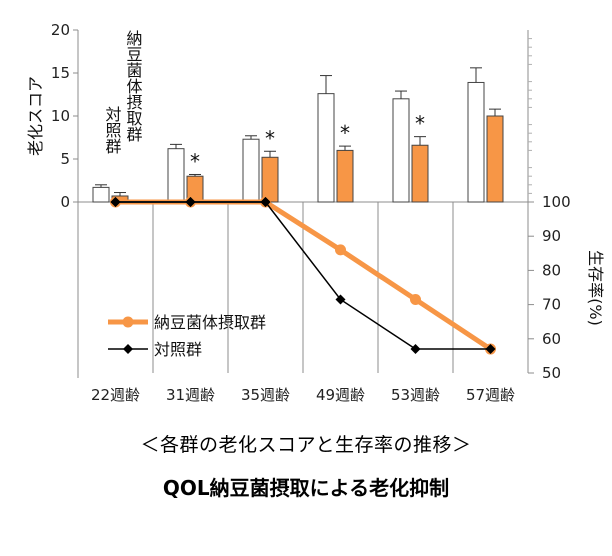 The width and height of the screenshot is (612, 556). Describe the element at coordinates (551, 339) in the screenshot. I see `right-tick-label: 60` at that location.